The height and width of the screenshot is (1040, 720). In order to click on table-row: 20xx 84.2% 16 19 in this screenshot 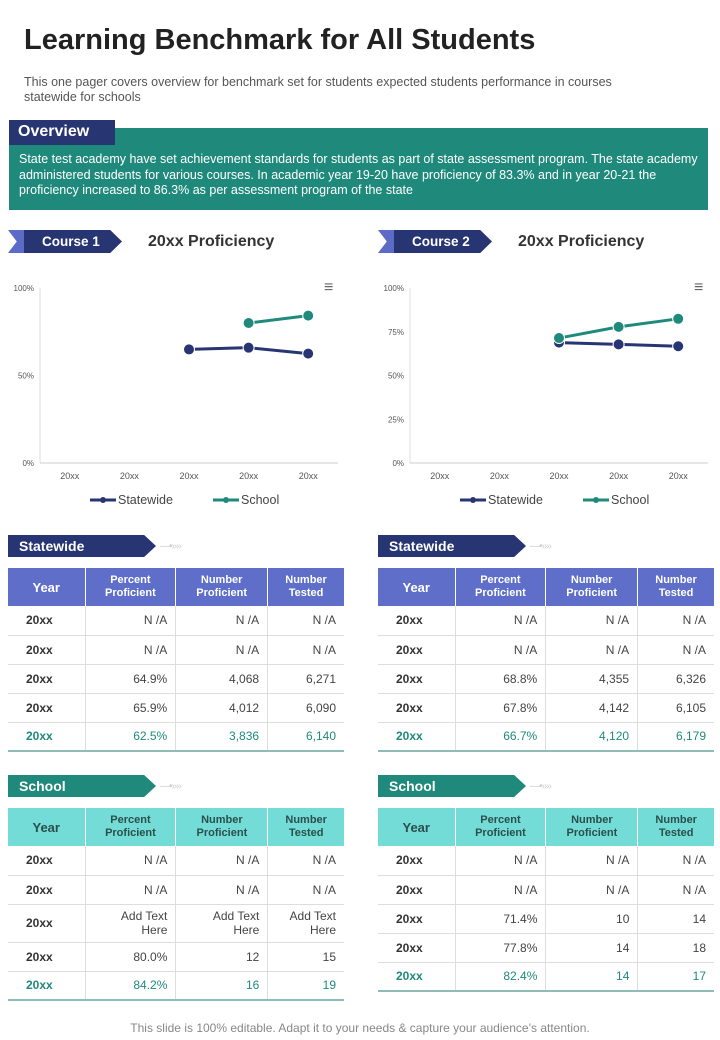, I will do `click(176, 986)`.